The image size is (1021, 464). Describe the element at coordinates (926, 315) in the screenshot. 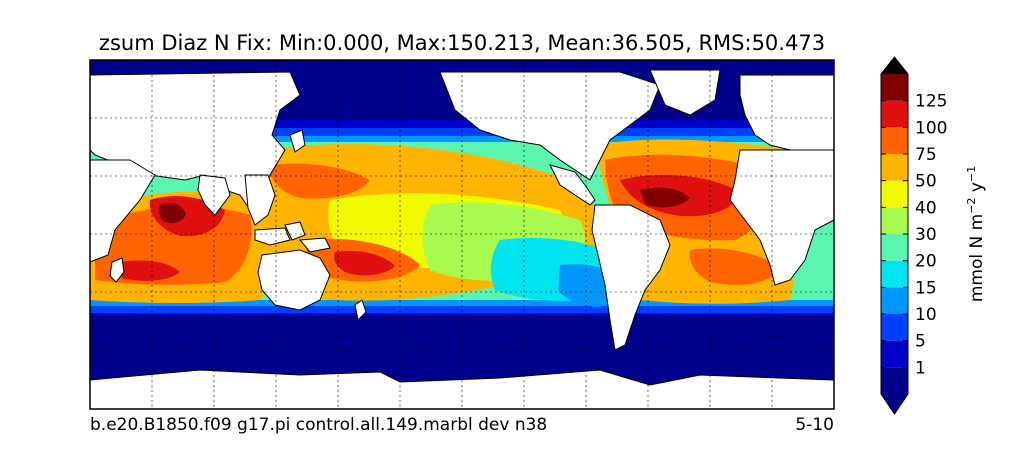

I see `colorbar-tick-label: 10` at that location.